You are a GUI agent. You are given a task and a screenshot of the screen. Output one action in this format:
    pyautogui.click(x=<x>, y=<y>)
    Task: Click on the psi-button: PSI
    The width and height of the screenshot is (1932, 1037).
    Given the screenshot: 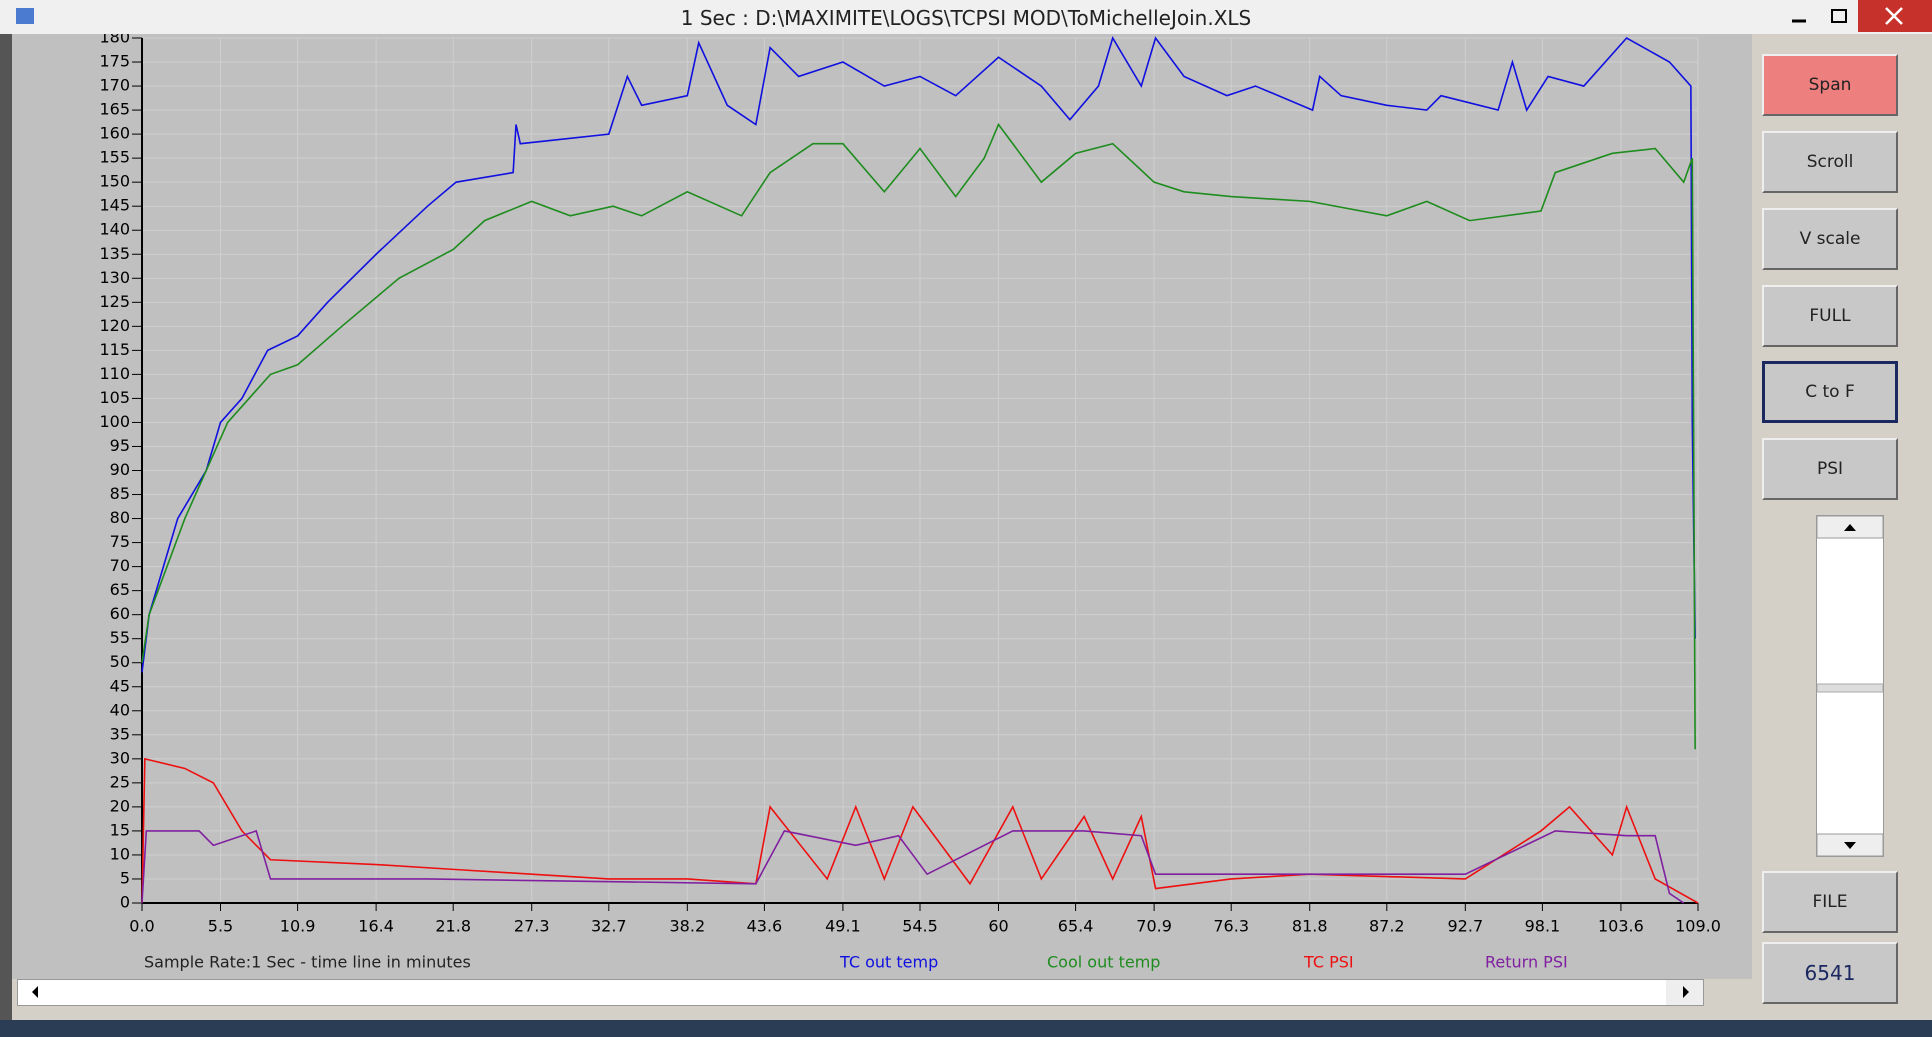 What is the action you would take?
    pyautogui.click(x=1830, y=469)
    